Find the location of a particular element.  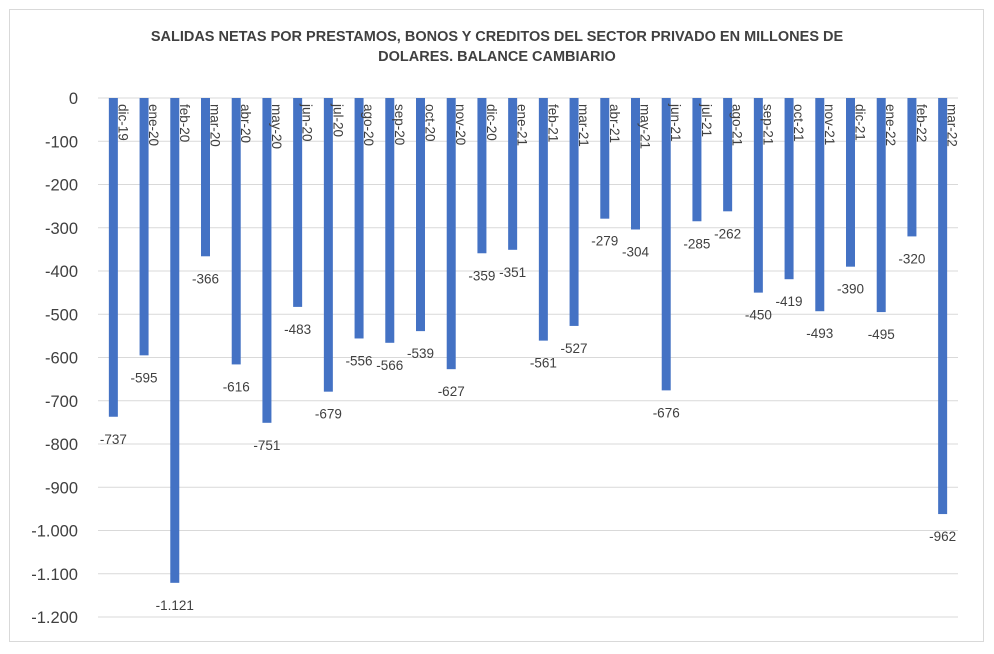

data-label: -556 is located at coordinates (359, 360).